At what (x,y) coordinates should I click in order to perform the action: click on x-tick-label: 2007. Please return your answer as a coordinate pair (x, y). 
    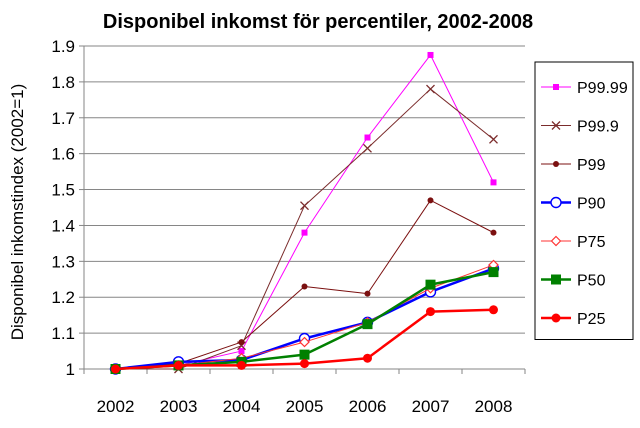
    Looking at the image, I should click on (431, 406).